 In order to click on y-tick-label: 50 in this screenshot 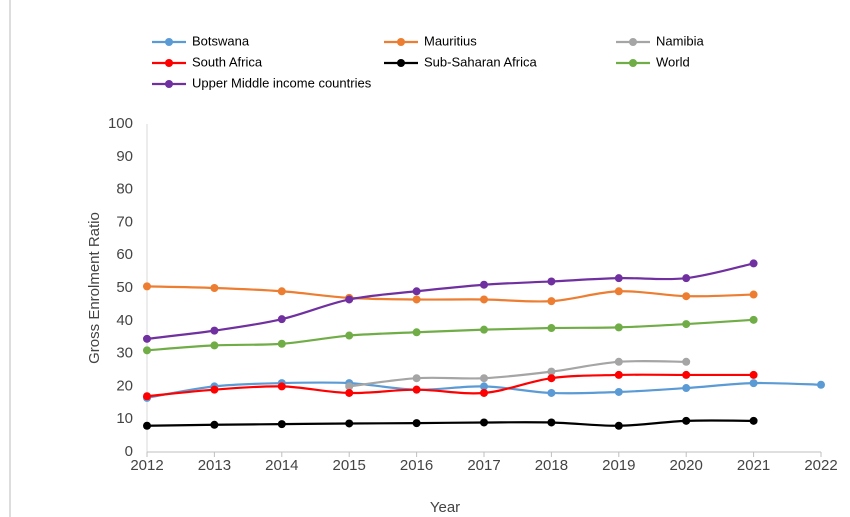, I will do `click(124, 287)`.